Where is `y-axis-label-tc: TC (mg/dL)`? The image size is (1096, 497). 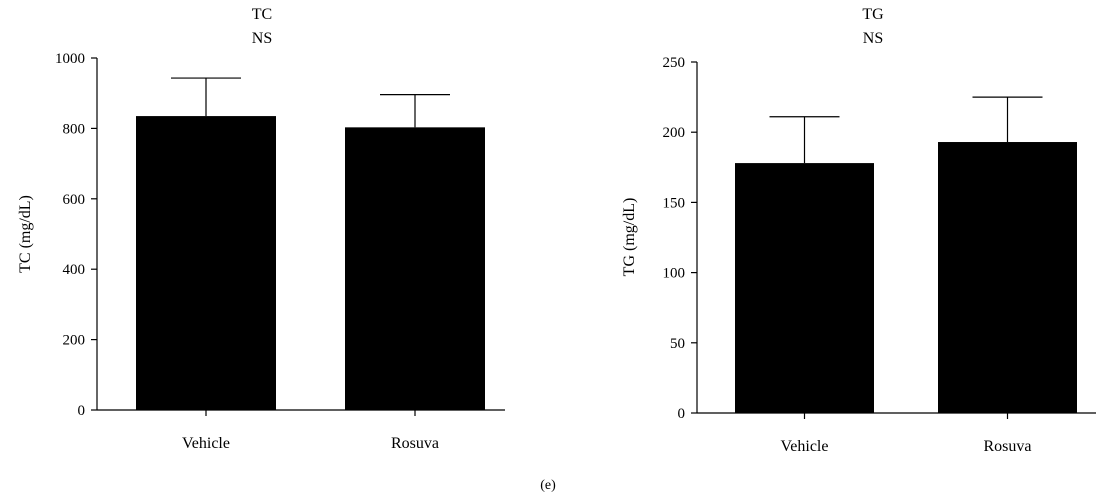 y-axis-label-tc: TC (mg/dL) is located at coordinates (25, 234).